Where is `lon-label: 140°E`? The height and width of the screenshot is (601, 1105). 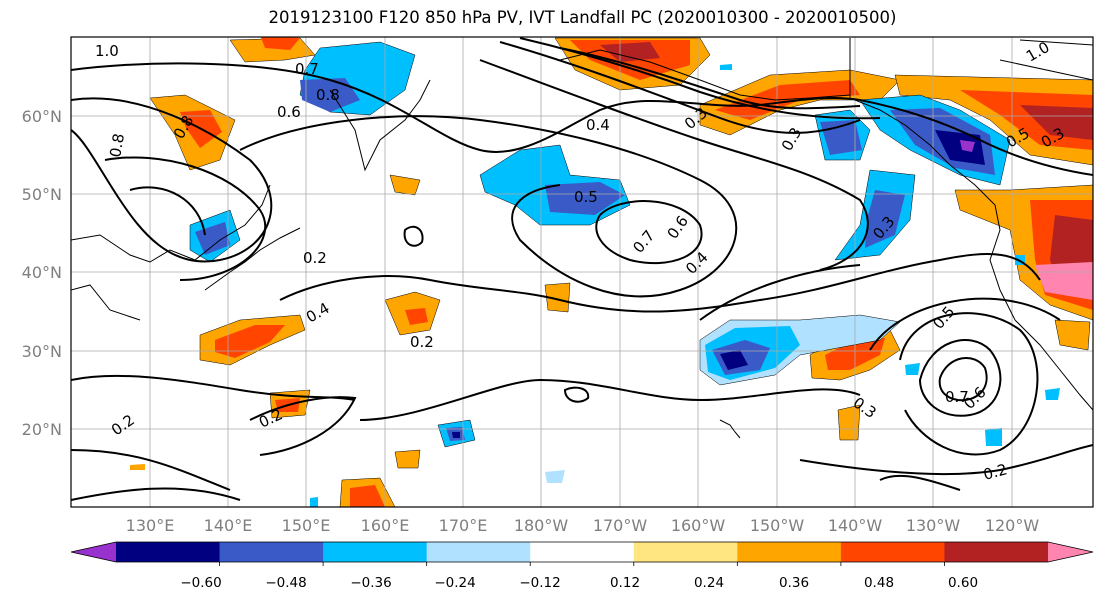
lon-label: 140°E is located at coordinates (228, 525).